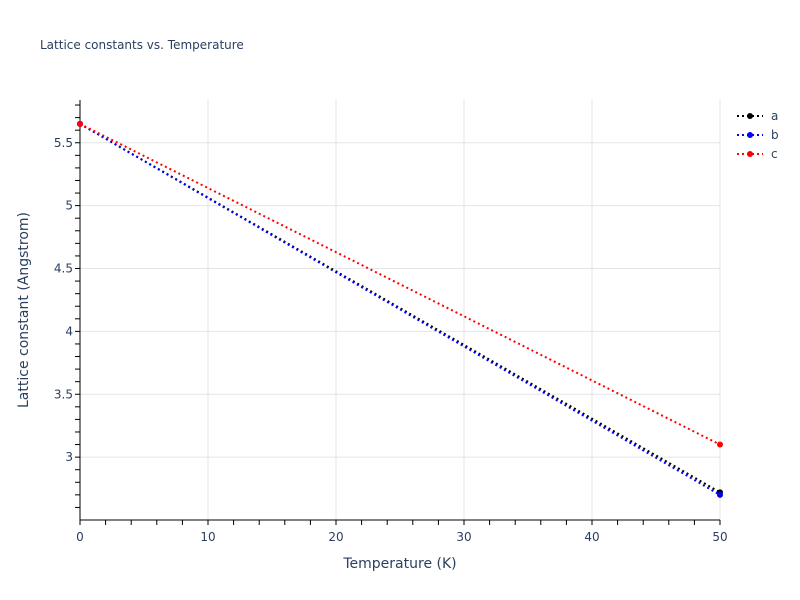 The height and width of the screenshot is (600, 800). Describe the element at coordinates (591, 537) in the screenshot. I see `svg-text: 40` at that location.